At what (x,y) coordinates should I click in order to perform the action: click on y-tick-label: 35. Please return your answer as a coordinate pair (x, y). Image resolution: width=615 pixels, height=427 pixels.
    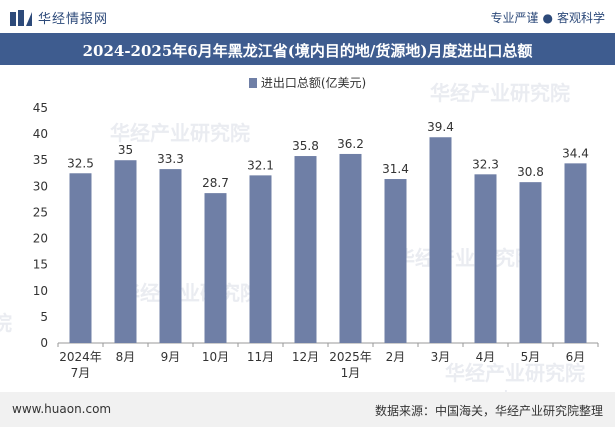
    Looking at the image, I should click on (40, 160).